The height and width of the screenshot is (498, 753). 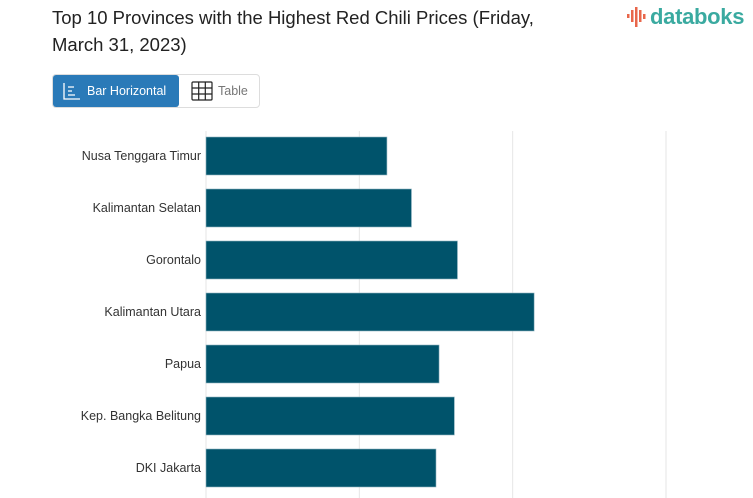 What do you see at coordinates (127, 91) in the screenshot?
I see `bar-horizontal-label: Bar Horizontal` at bounding box center [127, 91].